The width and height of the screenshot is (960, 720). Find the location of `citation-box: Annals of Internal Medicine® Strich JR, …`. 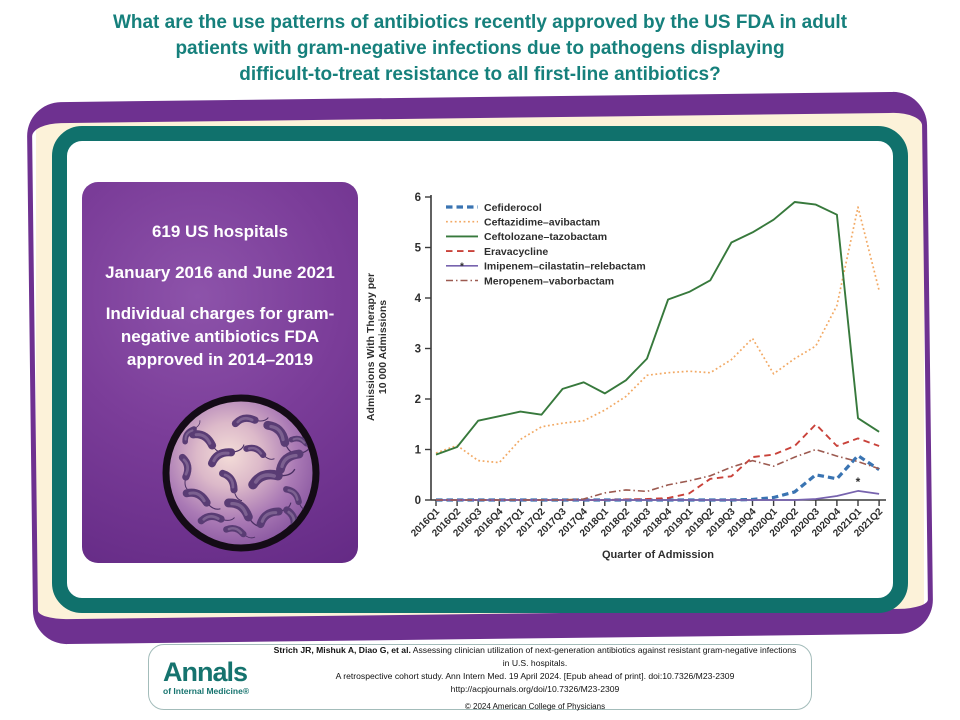

citation-box: Annals of Internal Medicine® Strich JR, … is located at coordinates (480, 677).